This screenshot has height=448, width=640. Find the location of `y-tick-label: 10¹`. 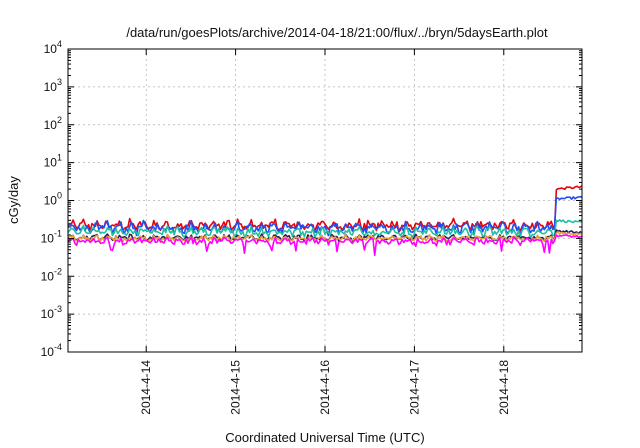

y-tick-label: 10¹ is located at coordinates (53, 161).